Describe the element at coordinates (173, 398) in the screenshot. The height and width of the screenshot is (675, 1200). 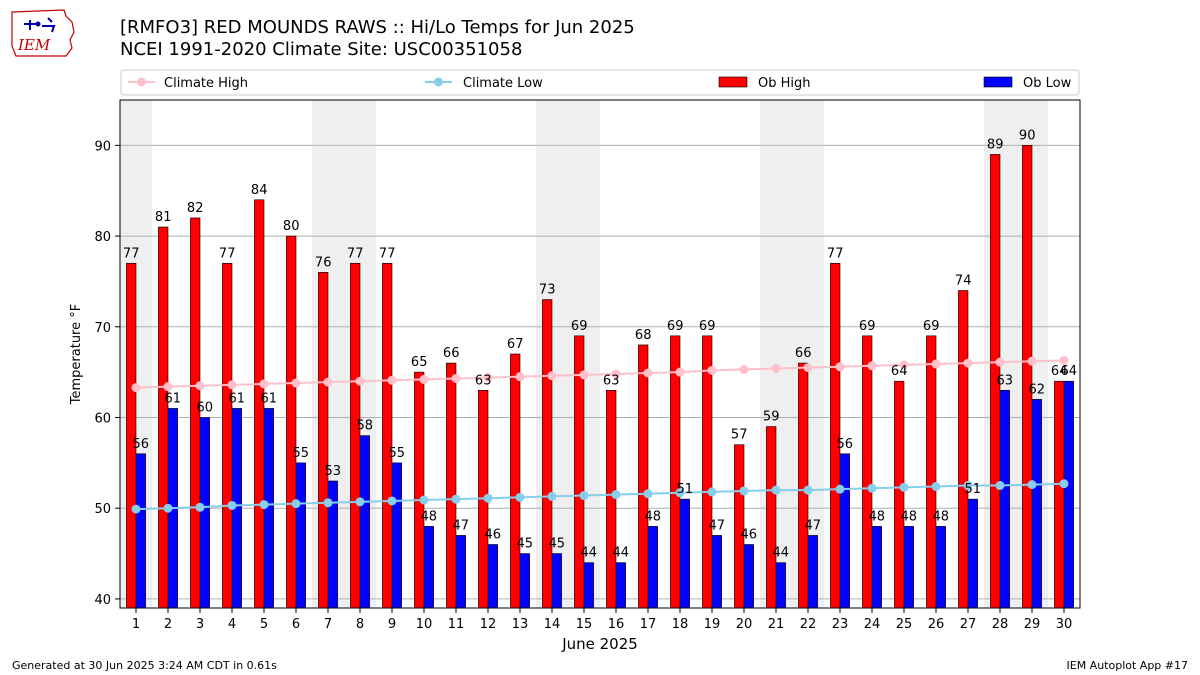
I see `ob-low-label-2: 61` at that location.